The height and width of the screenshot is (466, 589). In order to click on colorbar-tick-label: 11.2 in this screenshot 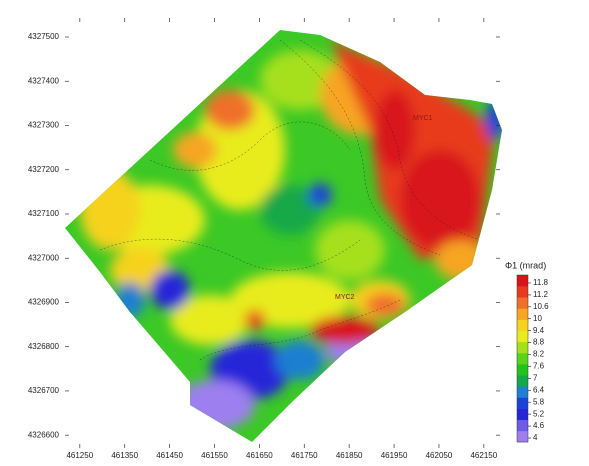, I will do `click(541, 294)`.